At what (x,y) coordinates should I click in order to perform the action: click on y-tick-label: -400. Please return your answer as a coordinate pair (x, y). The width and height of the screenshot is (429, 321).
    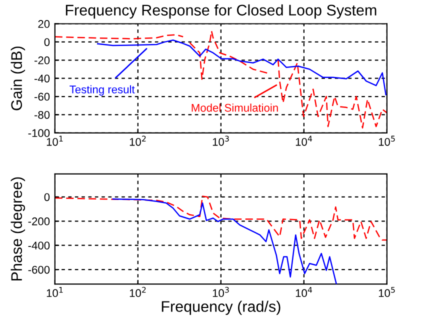
    Looking at the image, I should click on (39, 246).